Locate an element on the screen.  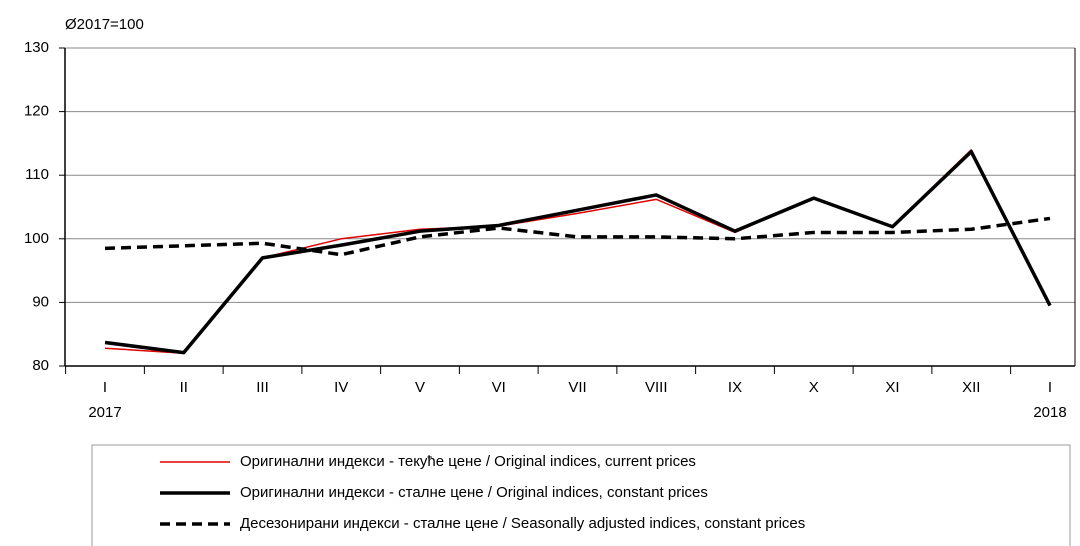
y-tick-label: 90 is located at coordinates (40, 301).